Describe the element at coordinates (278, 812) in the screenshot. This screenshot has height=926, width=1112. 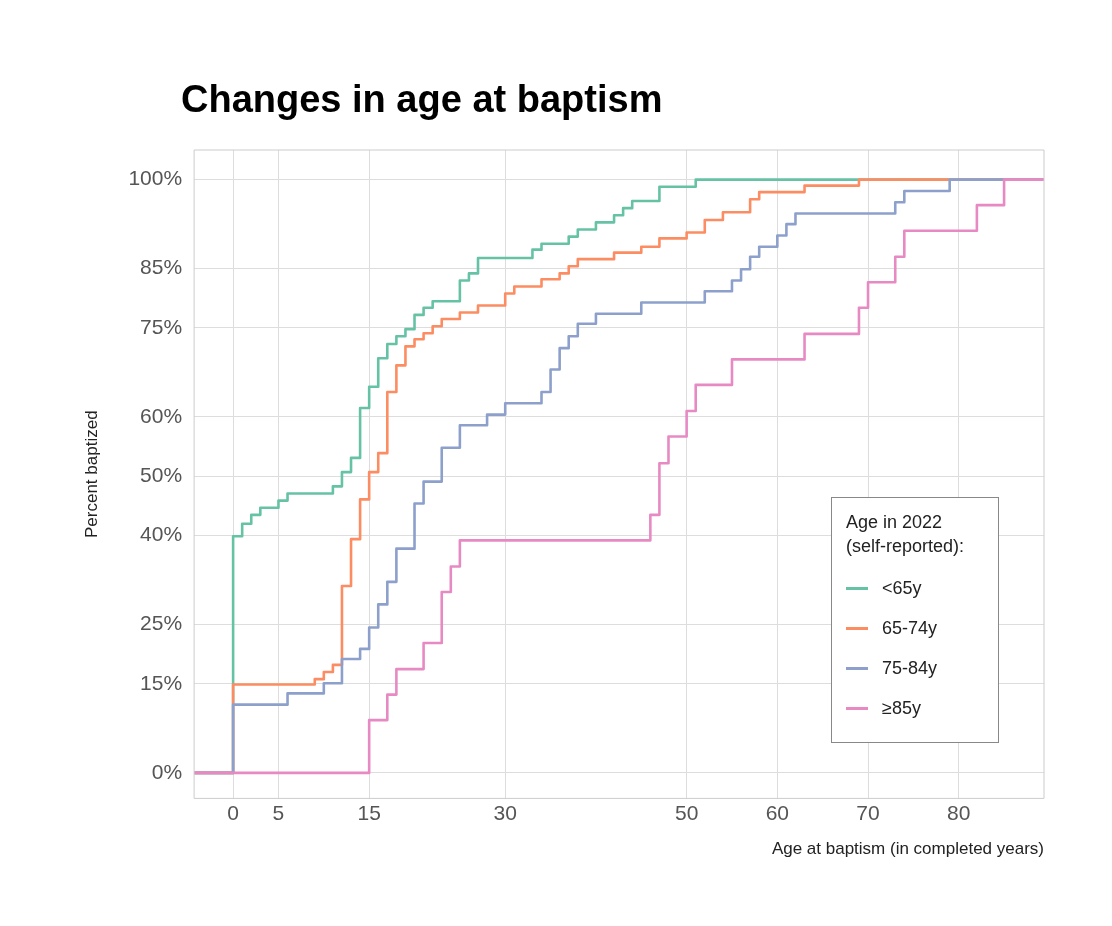
I see `x-tick-label: 5` at that location.